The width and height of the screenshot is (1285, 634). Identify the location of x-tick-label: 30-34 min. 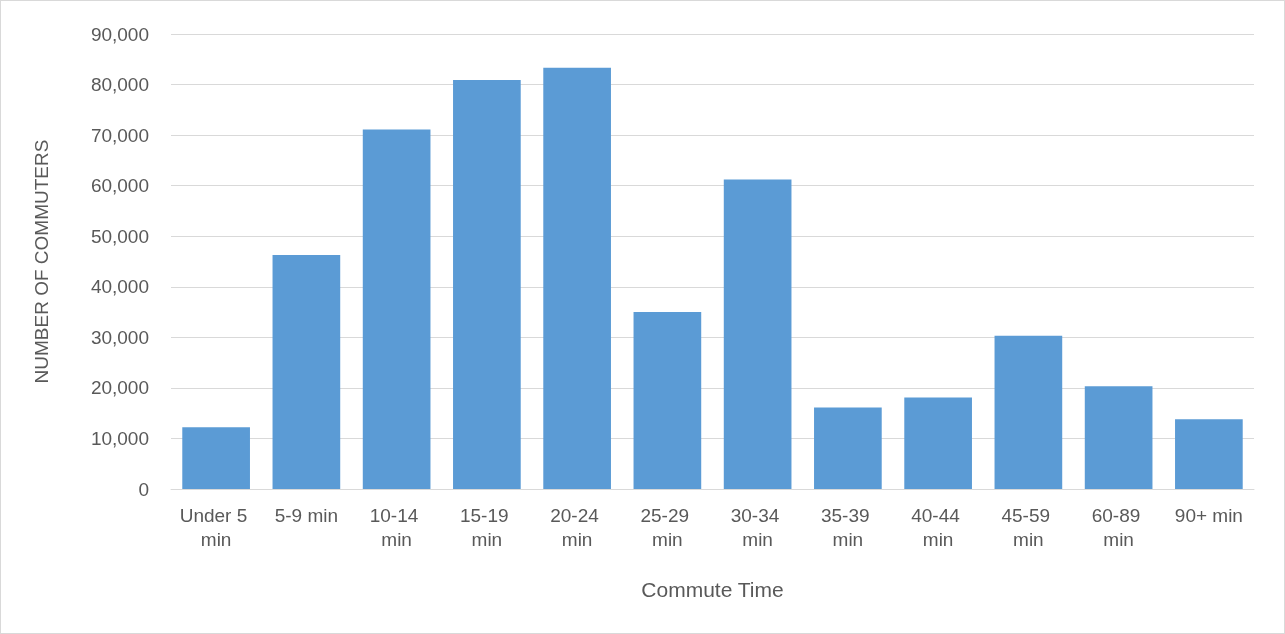
(757, 527).